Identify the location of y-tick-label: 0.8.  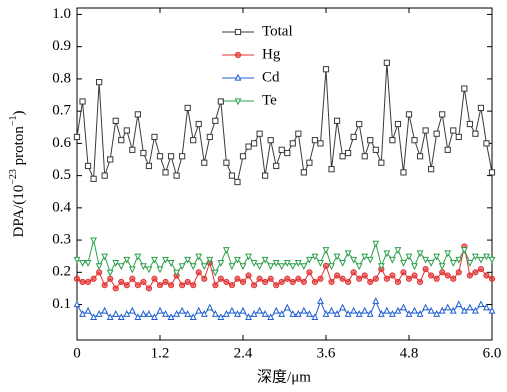
(61, 78).